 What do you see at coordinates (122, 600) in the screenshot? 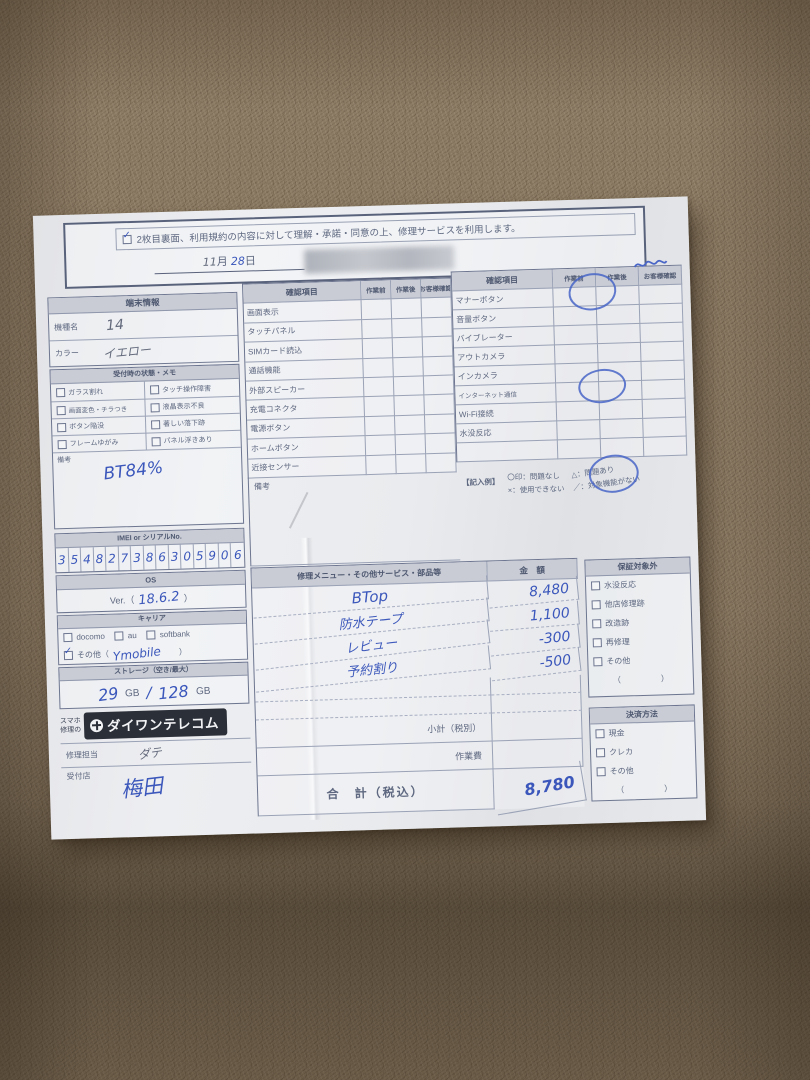
I see `os-ver-prefix: Ver.（` at bounding box center [122, 600].